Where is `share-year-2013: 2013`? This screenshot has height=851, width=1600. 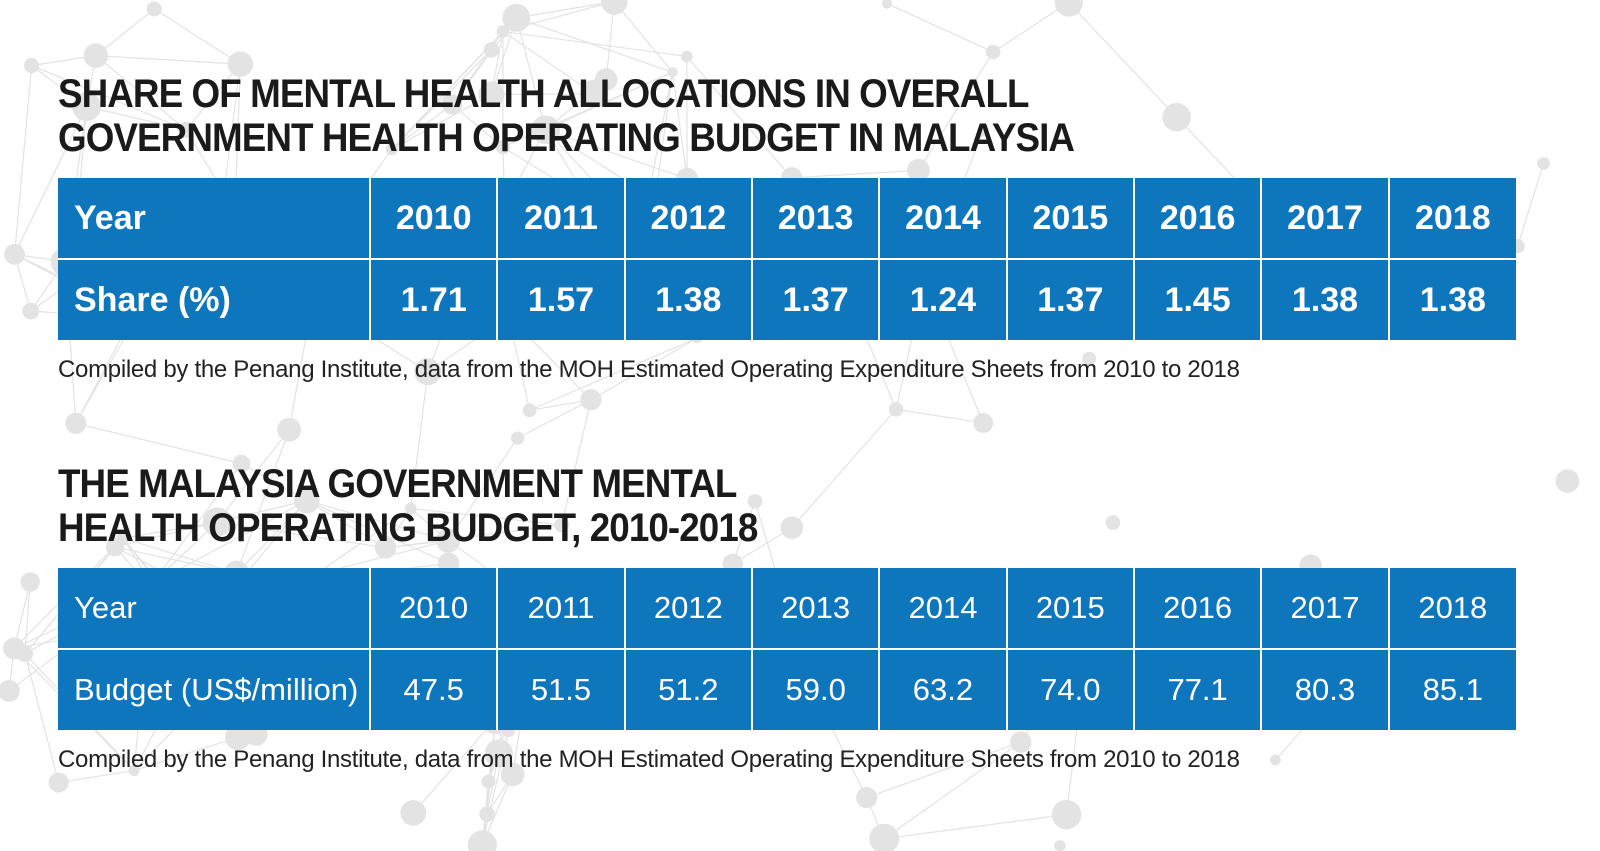 share-year-2013: 2013 is located at coordinates (815, 219).